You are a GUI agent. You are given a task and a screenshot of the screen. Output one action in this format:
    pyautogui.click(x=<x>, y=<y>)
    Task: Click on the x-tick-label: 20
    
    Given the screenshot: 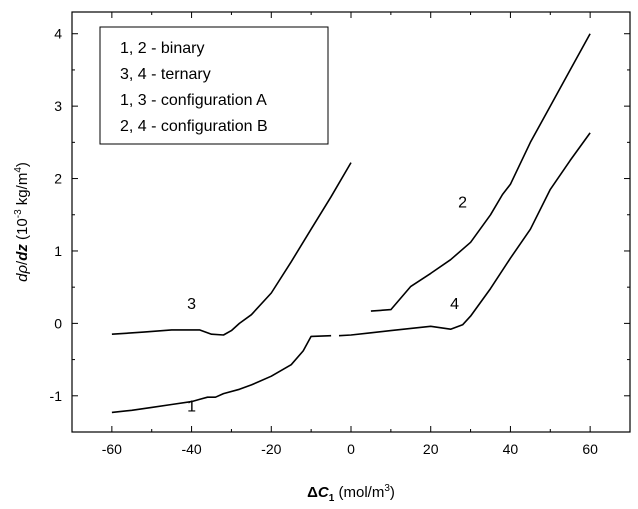 What is the action you would take?
    pyautogui.click(x=431, y=449)
    